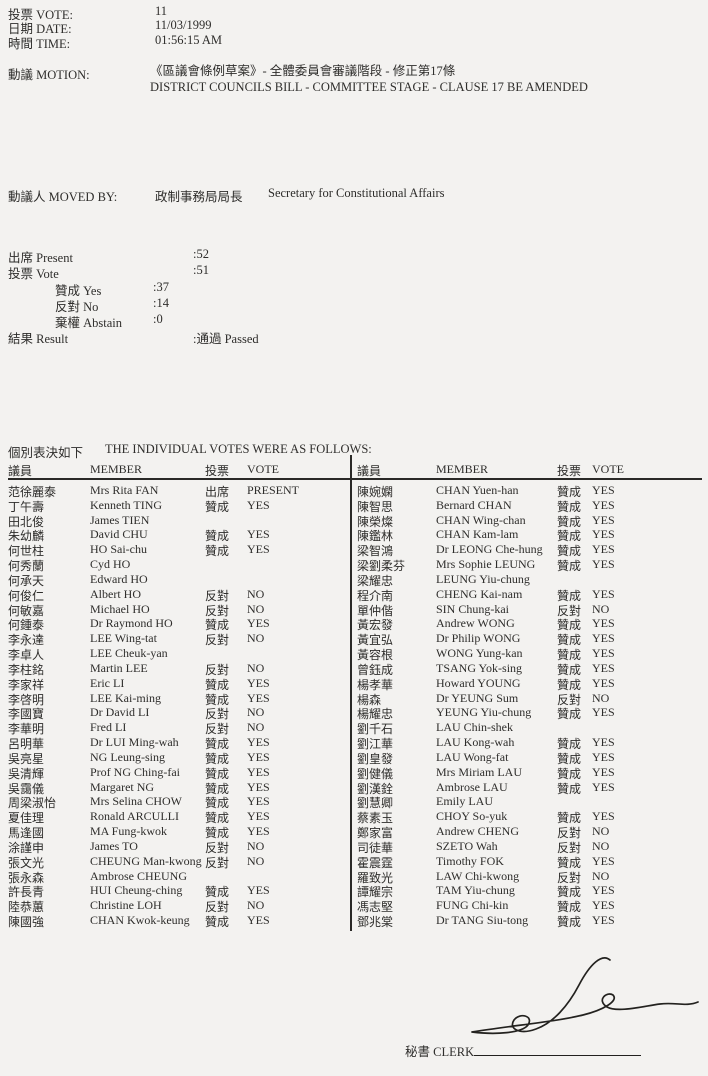 This screenshot has height=1076, width=708. I want to click on table-row: 李啓明 LEE Kai-ming 贊成 YES, so click(175, 698).